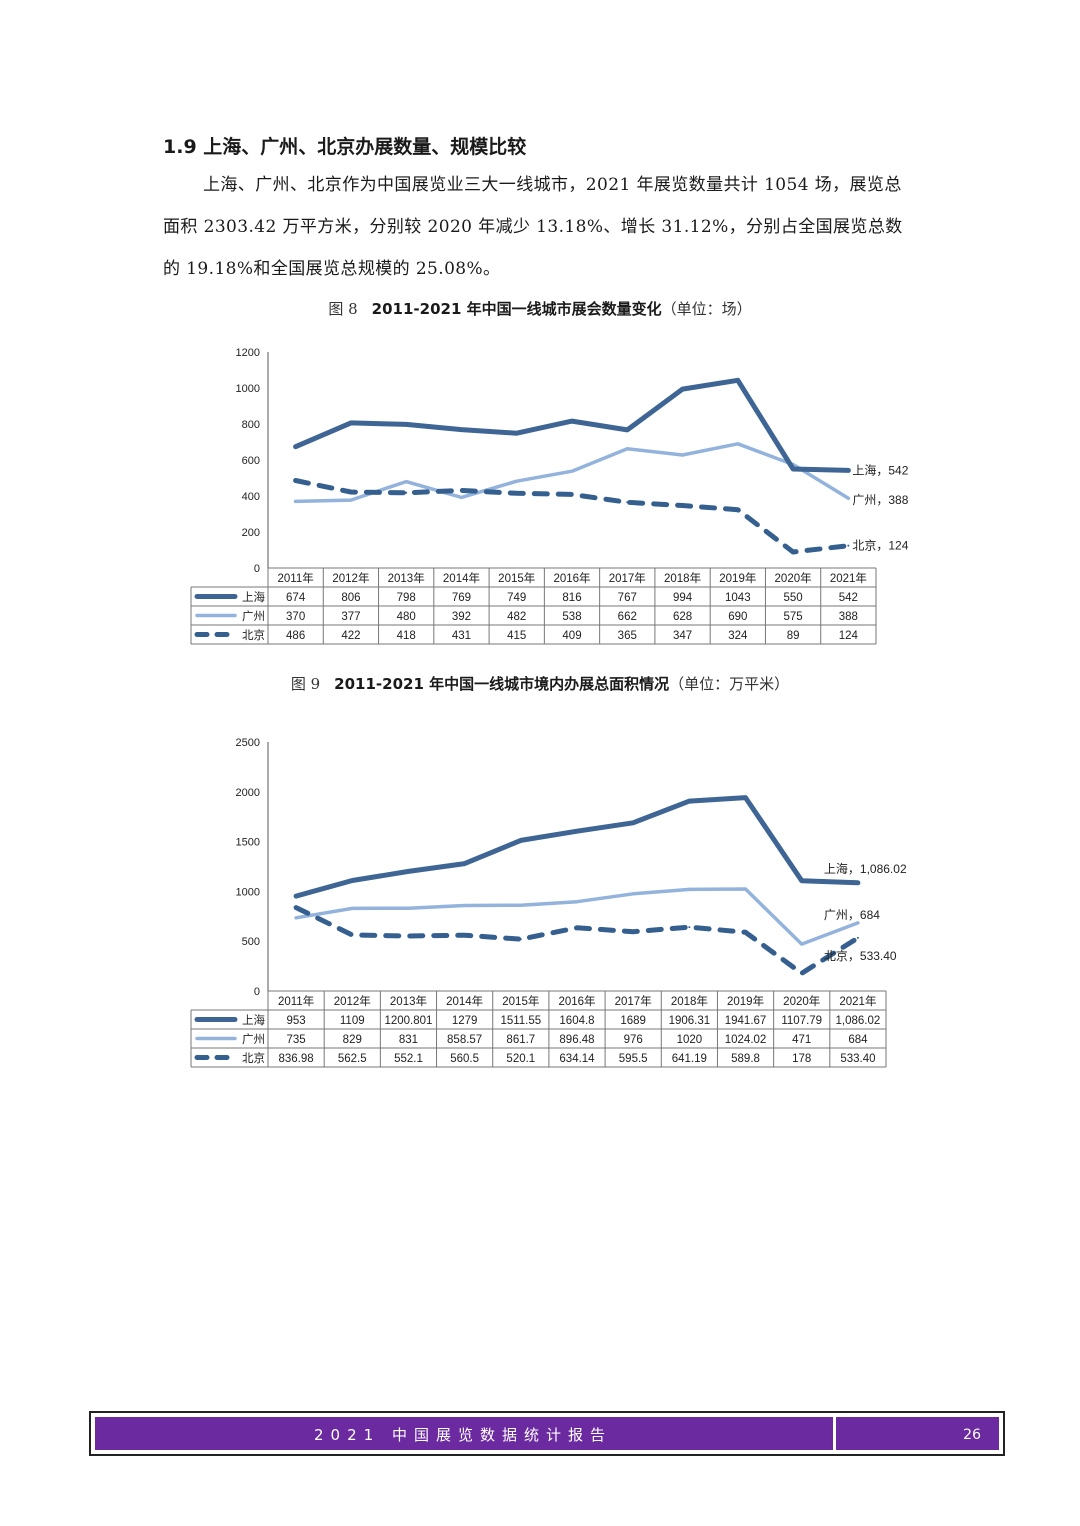 This screenshot has height=1526, width=1080. I want to click on figure-8-unit: （单位：场）, so click(706, 309).